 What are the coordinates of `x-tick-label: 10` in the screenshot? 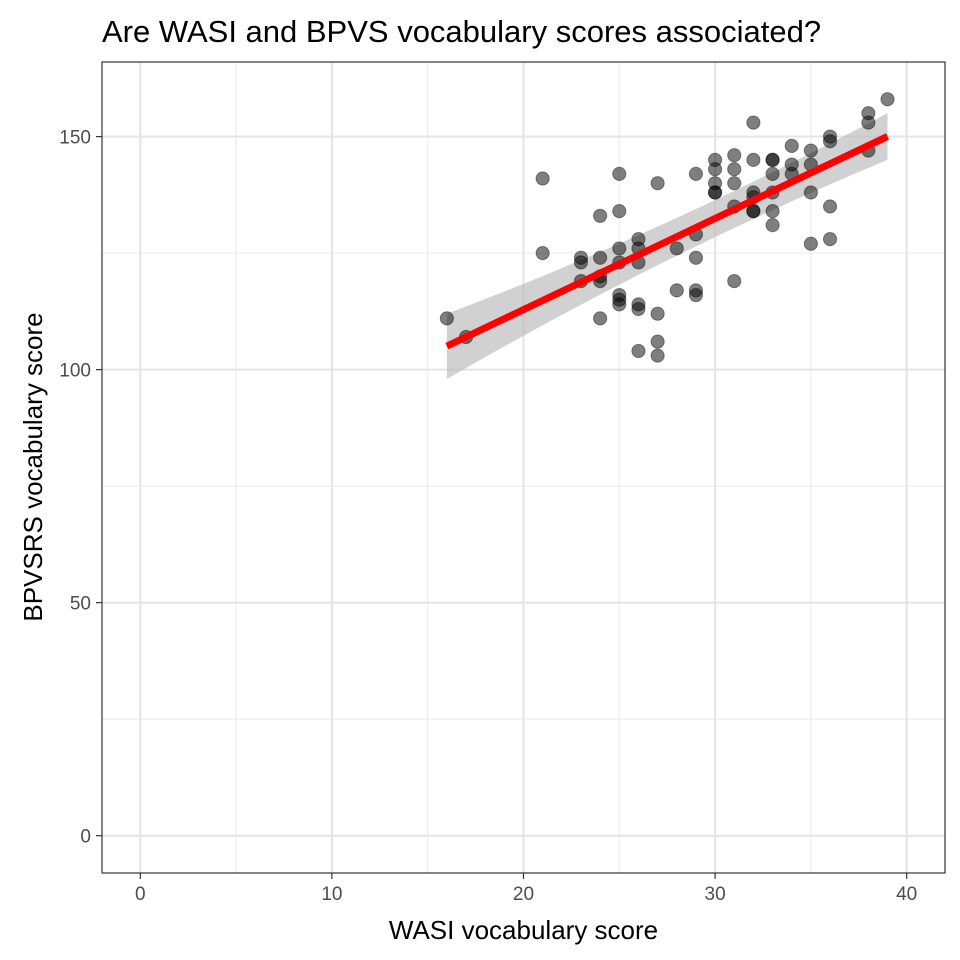 It's located at (331, 894).